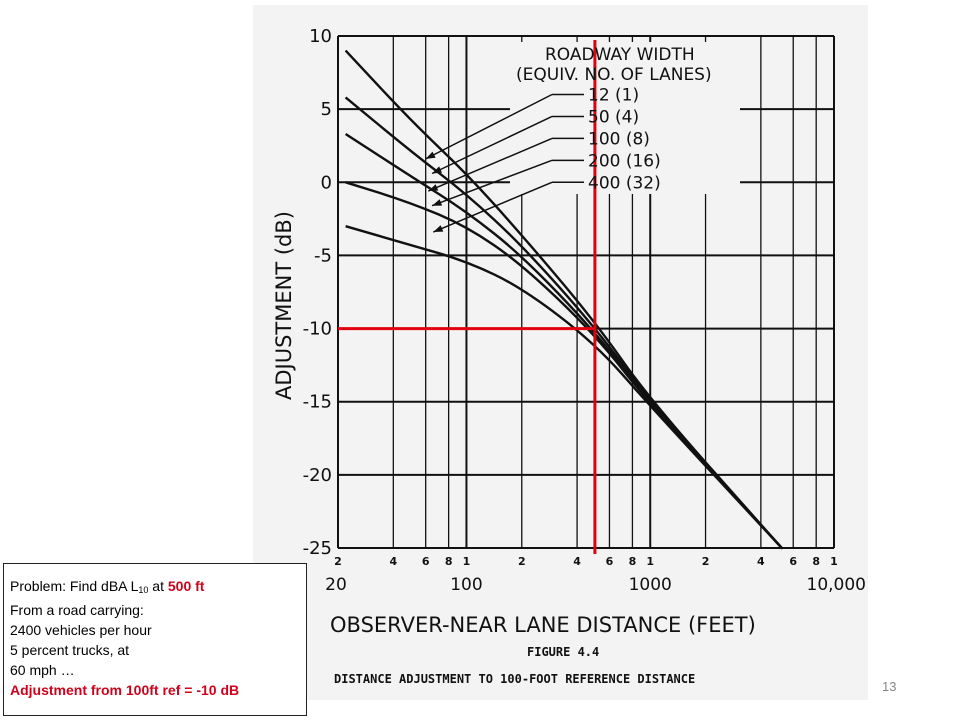 The height and width of the screenshot is (720, 960). What do you see at coordinates (624, 183) in the screenshot?
I see `legend-entry: 400 (32)` at bounding box center [624, 183].